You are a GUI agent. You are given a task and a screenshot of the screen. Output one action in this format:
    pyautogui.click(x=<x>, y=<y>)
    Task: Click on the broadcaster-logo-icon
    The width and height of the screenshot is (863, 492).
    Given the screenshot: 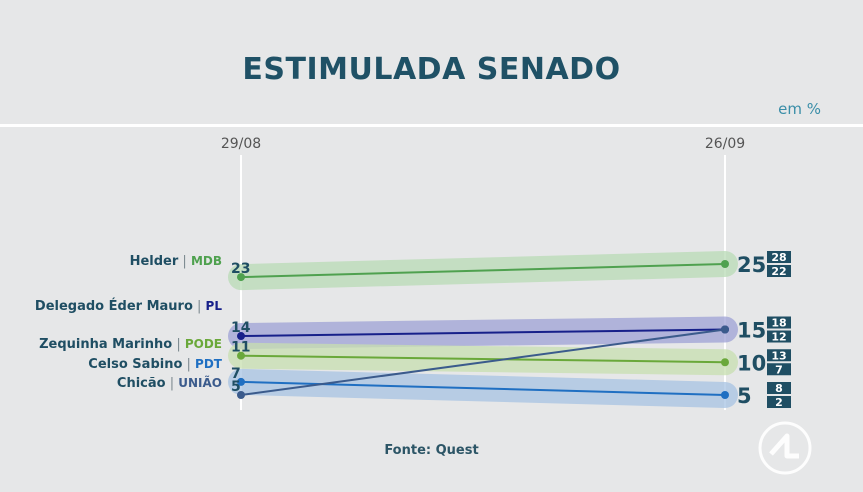 What is the action you would take?
    pyautogui.click(x=785, y=448)
    